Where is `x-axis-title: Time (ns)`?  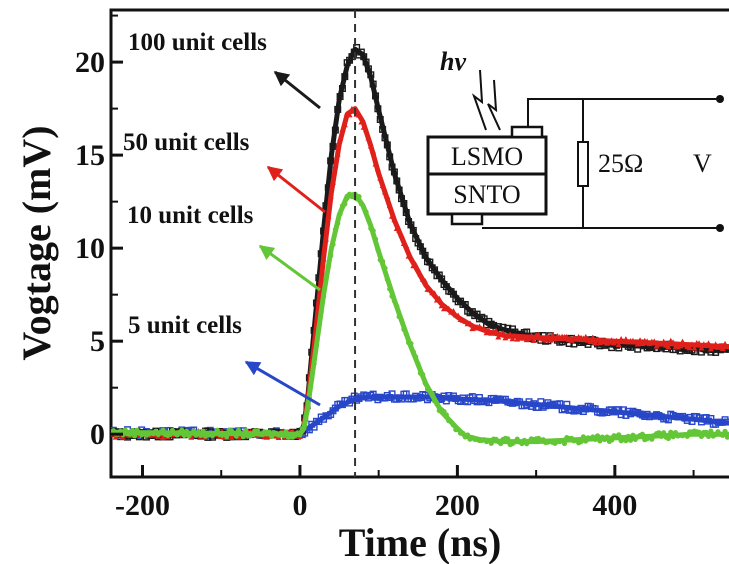
x-axis-title: Time (ns) is located at coordinates (420, 542).